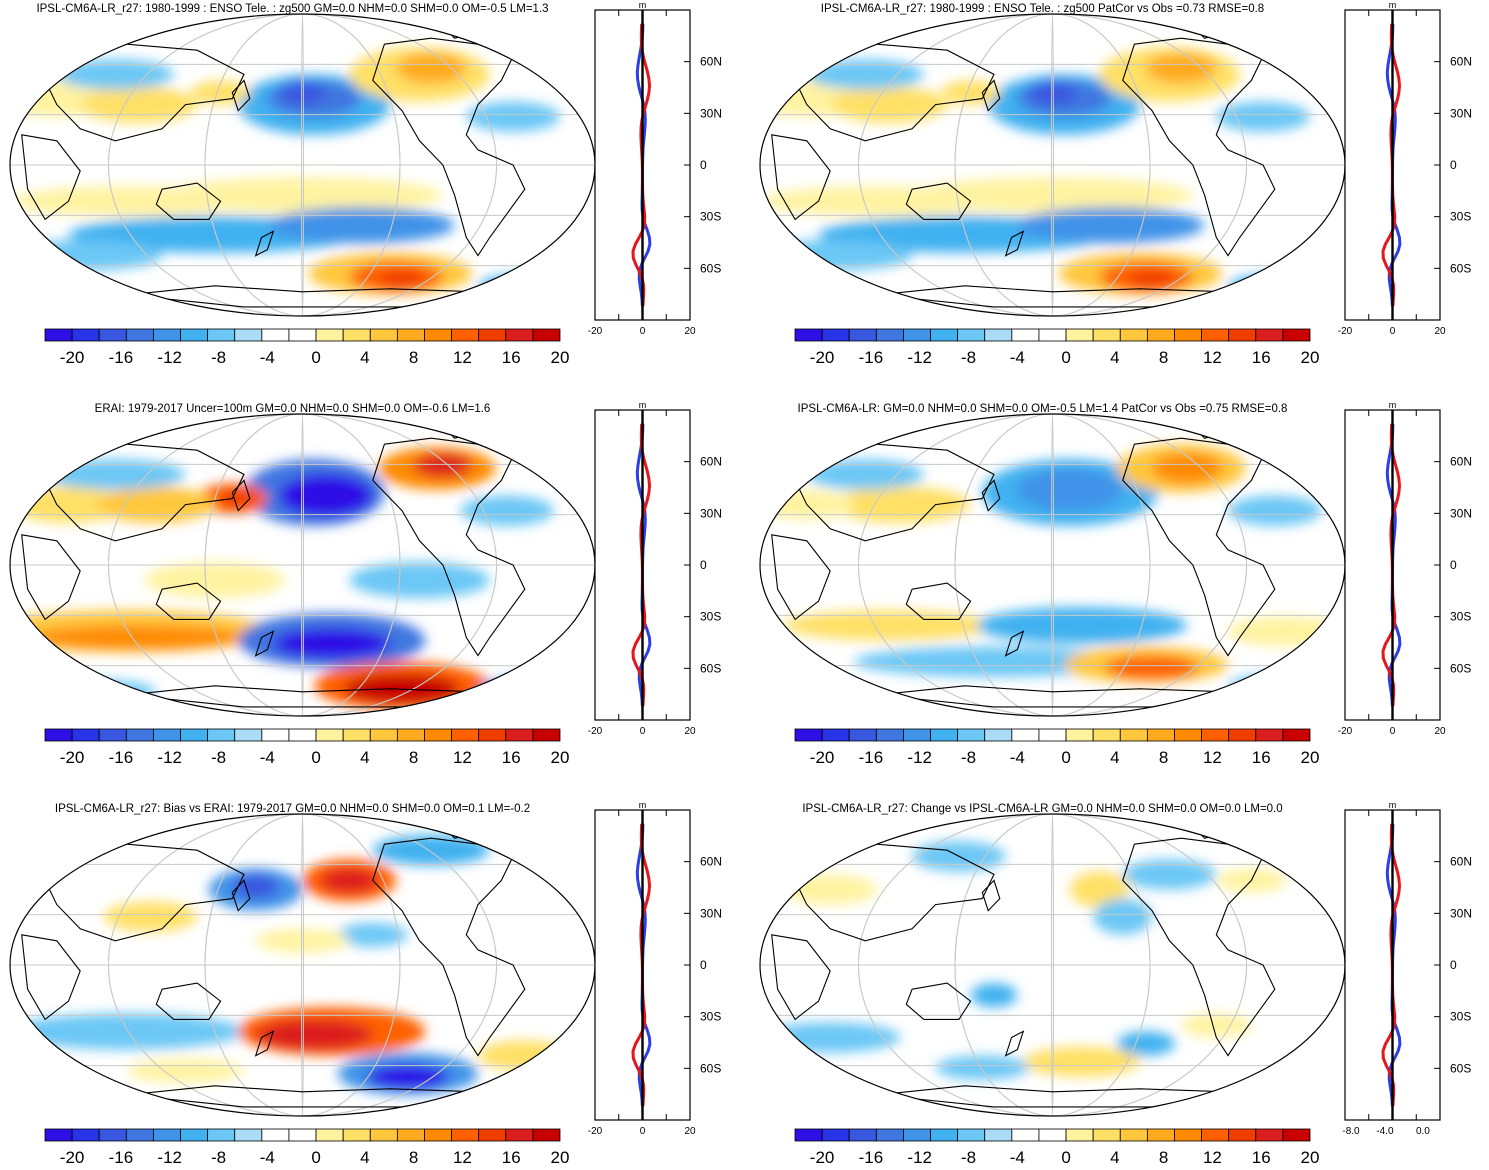 The height and width of the screenshot is (1170, 1489). I want to click on colorbar-label: -20, so click(822, 757).